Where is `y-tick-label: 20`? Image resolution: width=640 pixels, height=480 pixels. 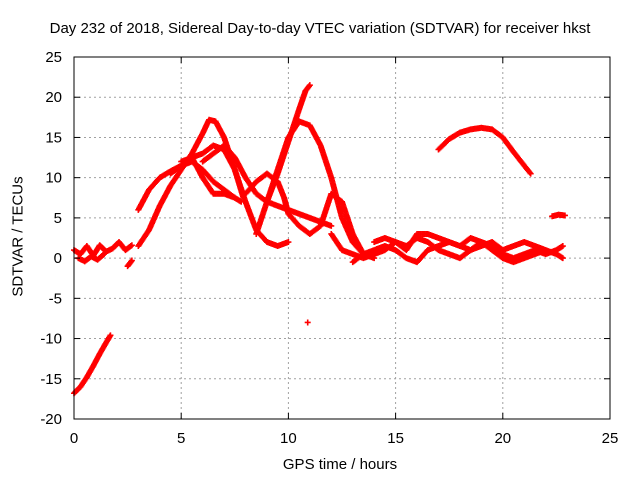
y-tick-label: 20 is located at coordinates (53, 97).